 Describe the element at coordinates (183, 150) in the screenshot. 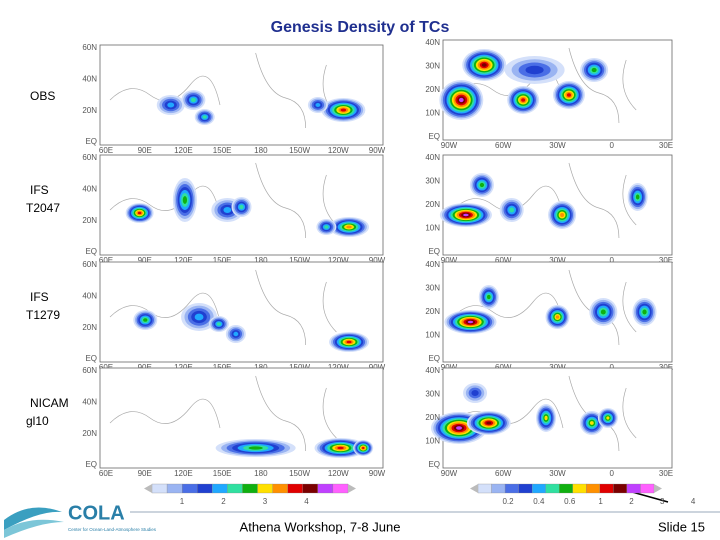

I see `lon-label: 120E` at that location.